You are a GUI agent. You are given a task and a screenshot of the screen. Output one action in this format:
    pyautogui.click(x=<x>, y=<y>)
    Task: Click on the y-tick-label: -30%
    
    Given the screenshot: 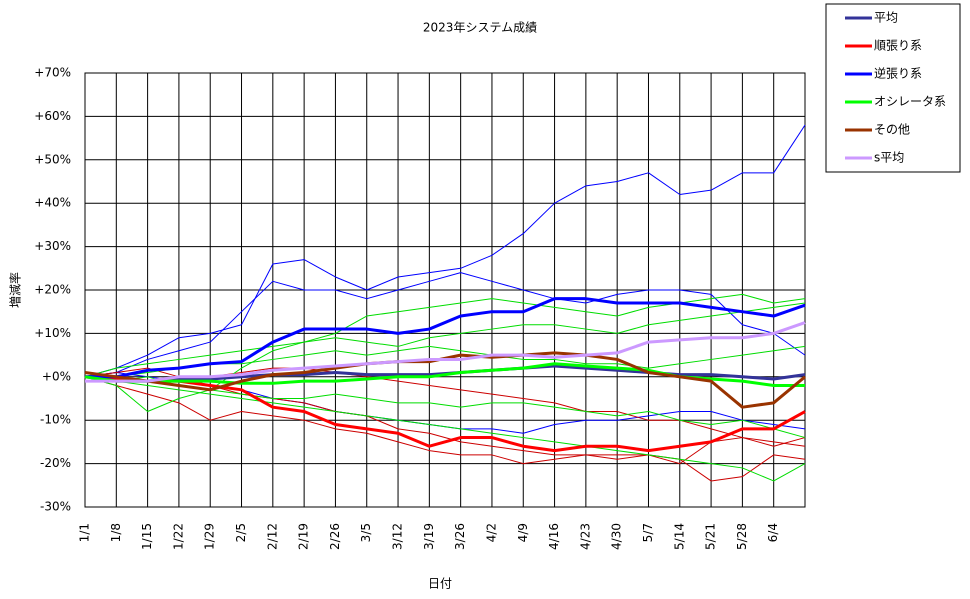 What is the action you would take?
    pyautogui.click(x=55, y=507)
    